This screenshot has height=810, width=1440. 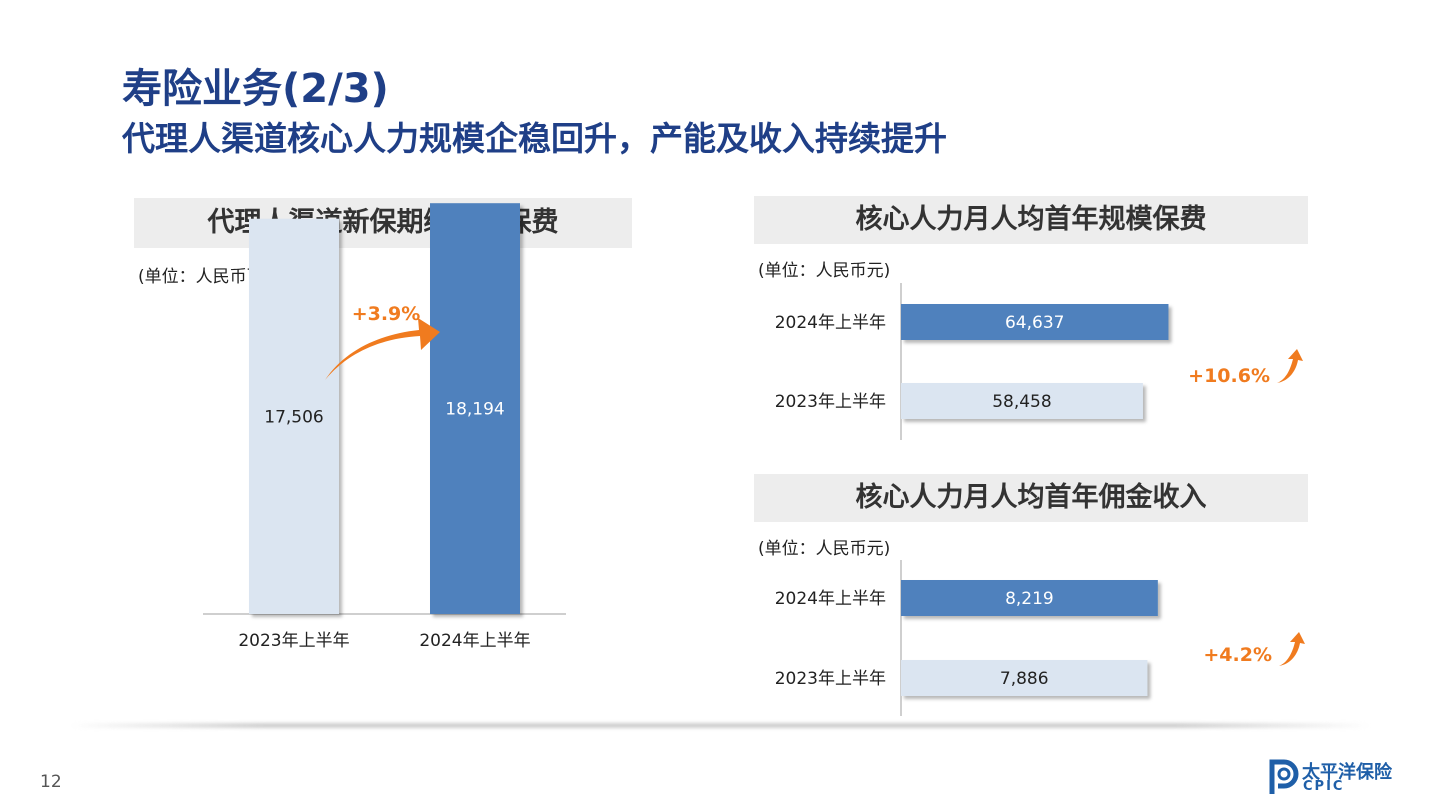 I want to click on y-tick-label-2-1: 2023年上半年, so click(x=830, y=679).